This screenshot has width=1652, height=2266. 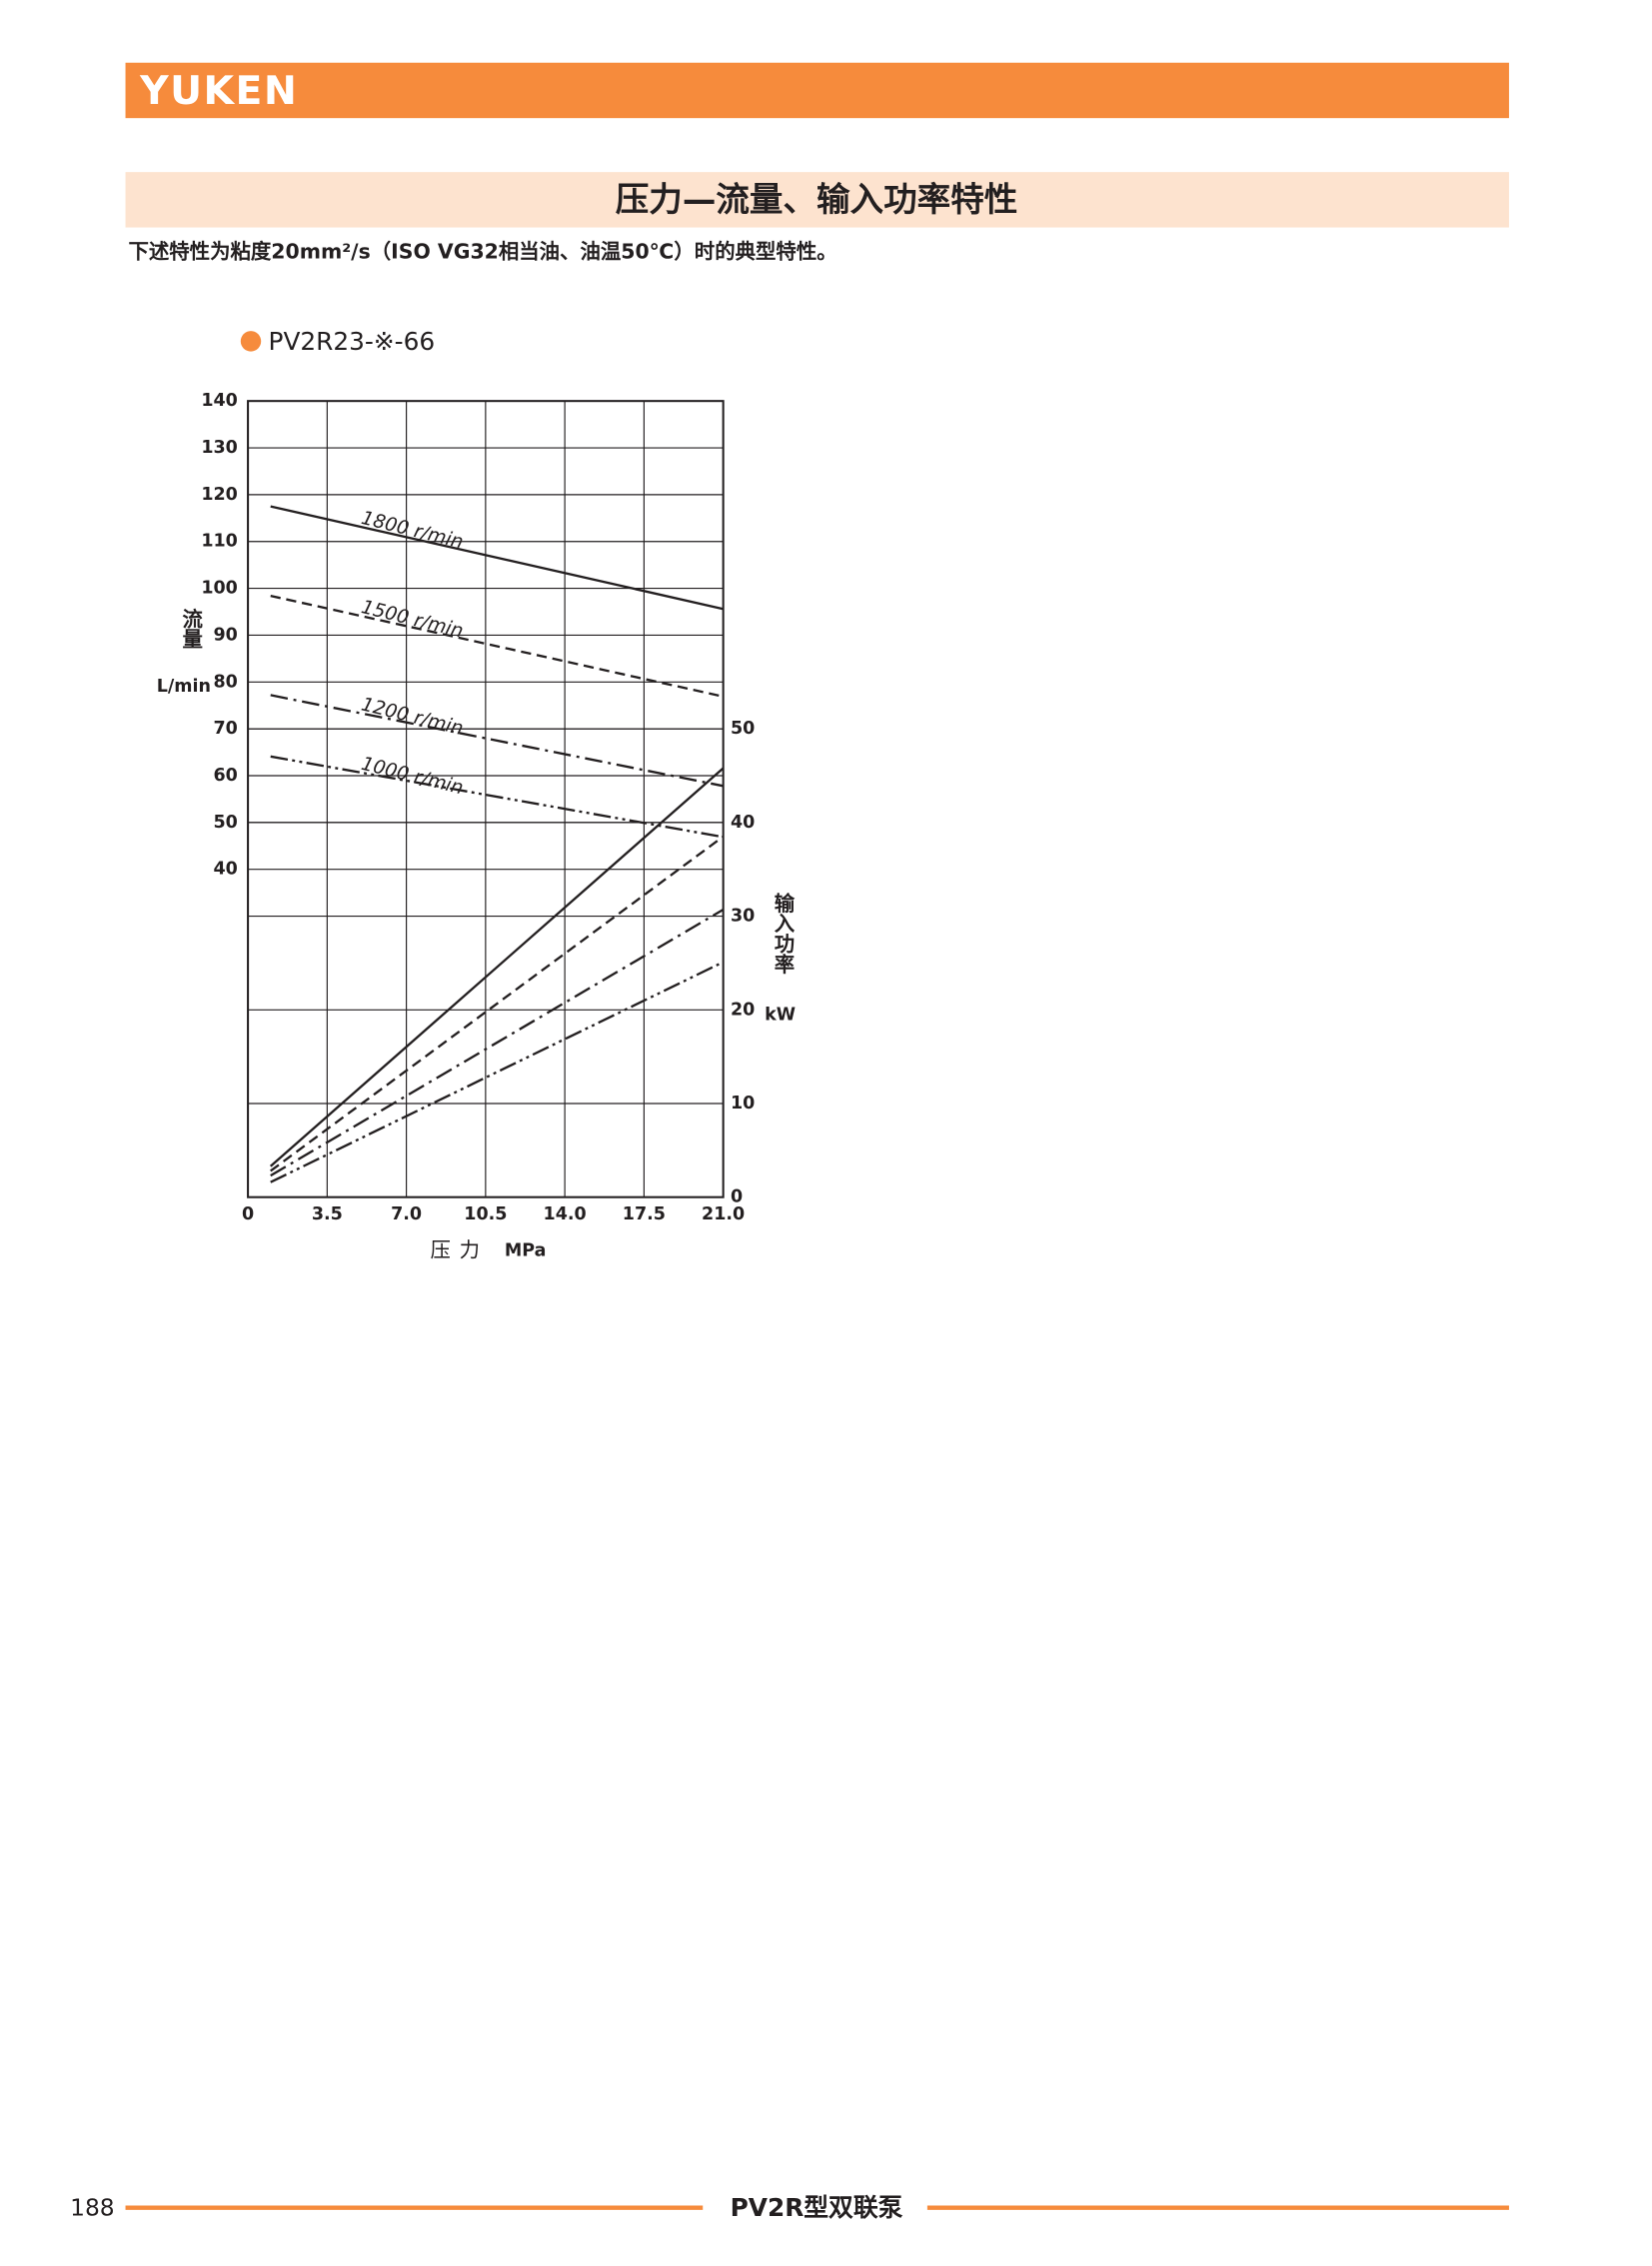 I want to click on y-tick-label: 130, so click(x=219, y=448).